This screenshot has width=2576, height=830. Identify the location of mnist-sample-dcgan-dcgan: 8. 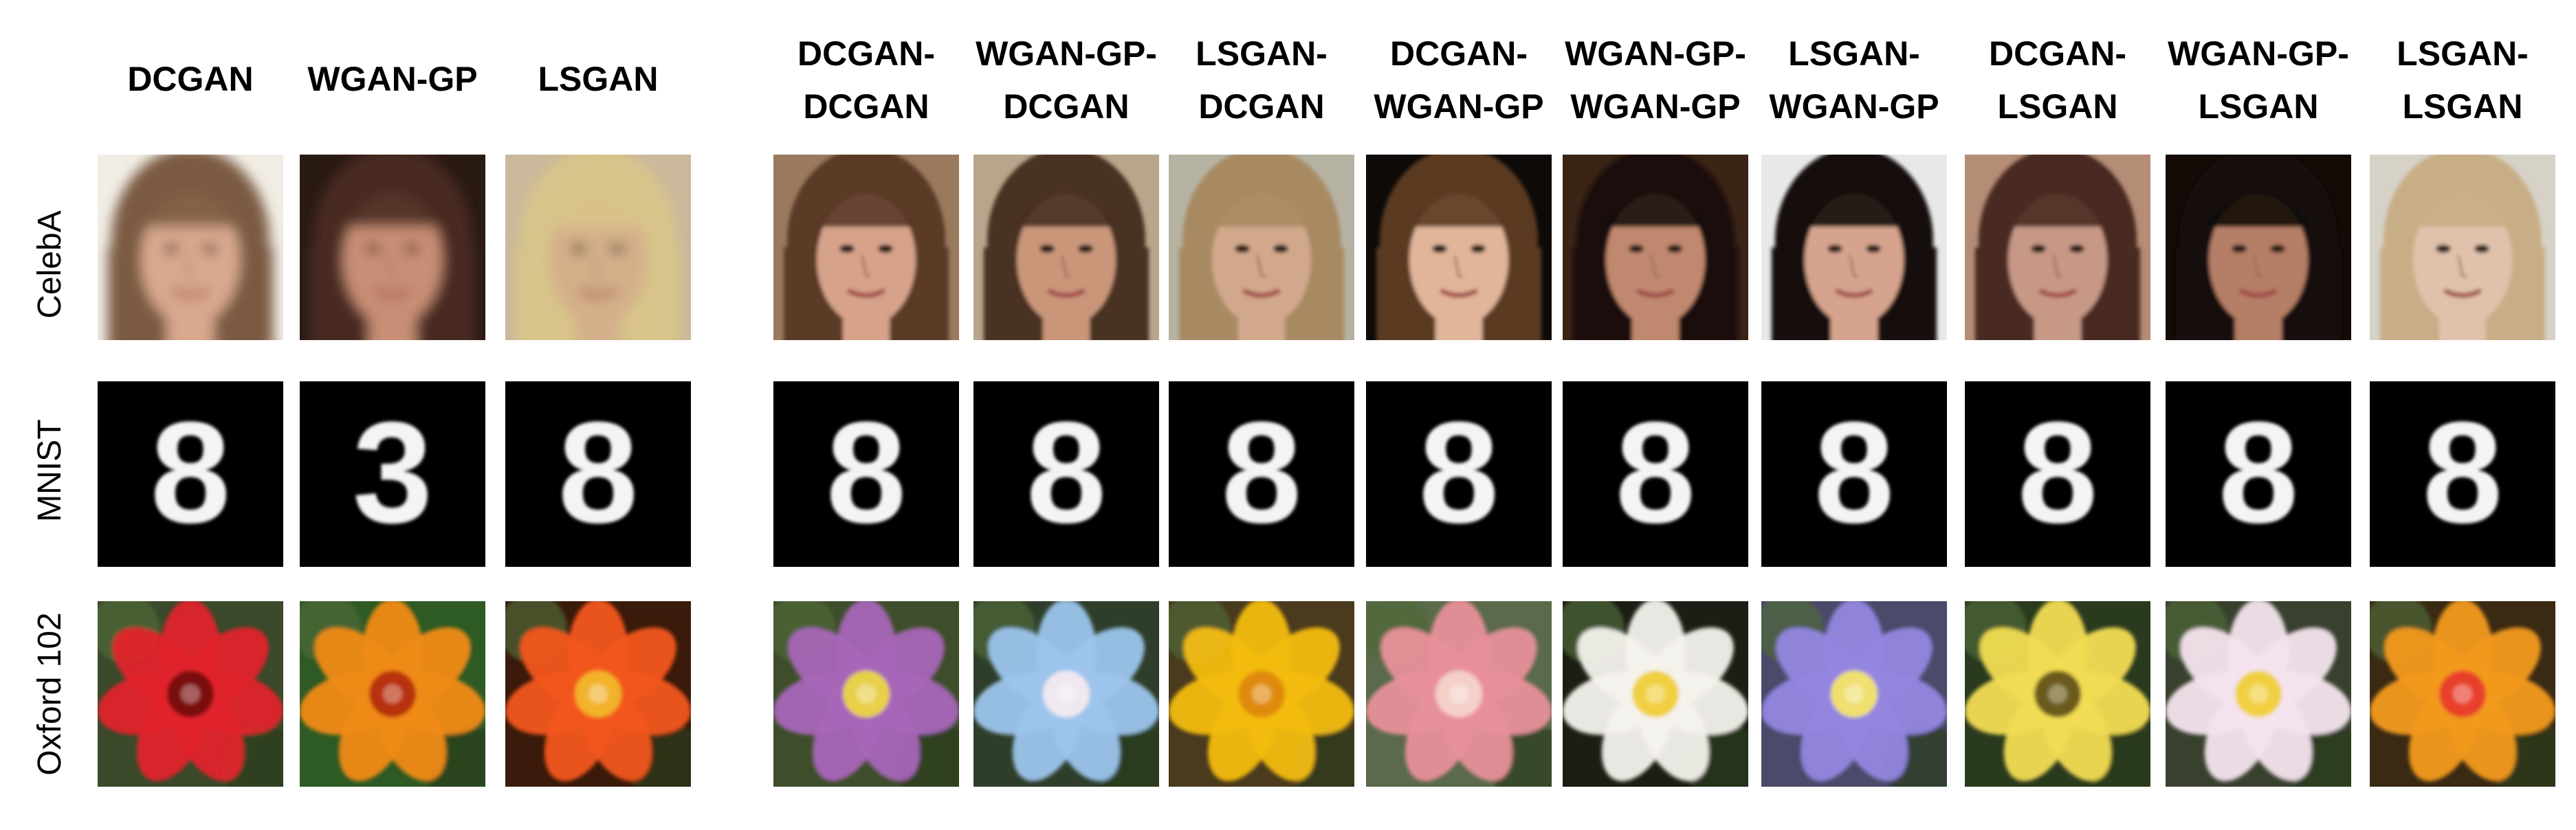
(866, 474).